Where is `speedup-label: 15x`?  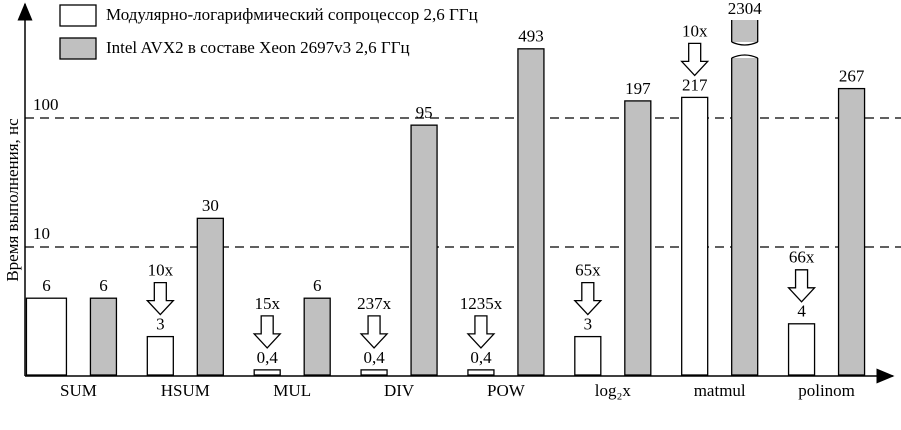 speedup-label: 15x is located at coordinates (267, 303).